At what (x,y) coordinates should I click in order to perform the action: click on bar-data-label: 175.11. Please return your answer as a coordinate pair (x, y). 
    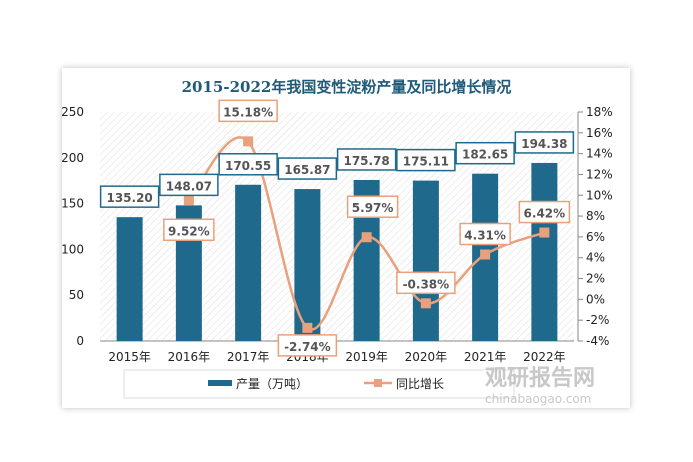
    Looking at the image, I should click on (426, 162).